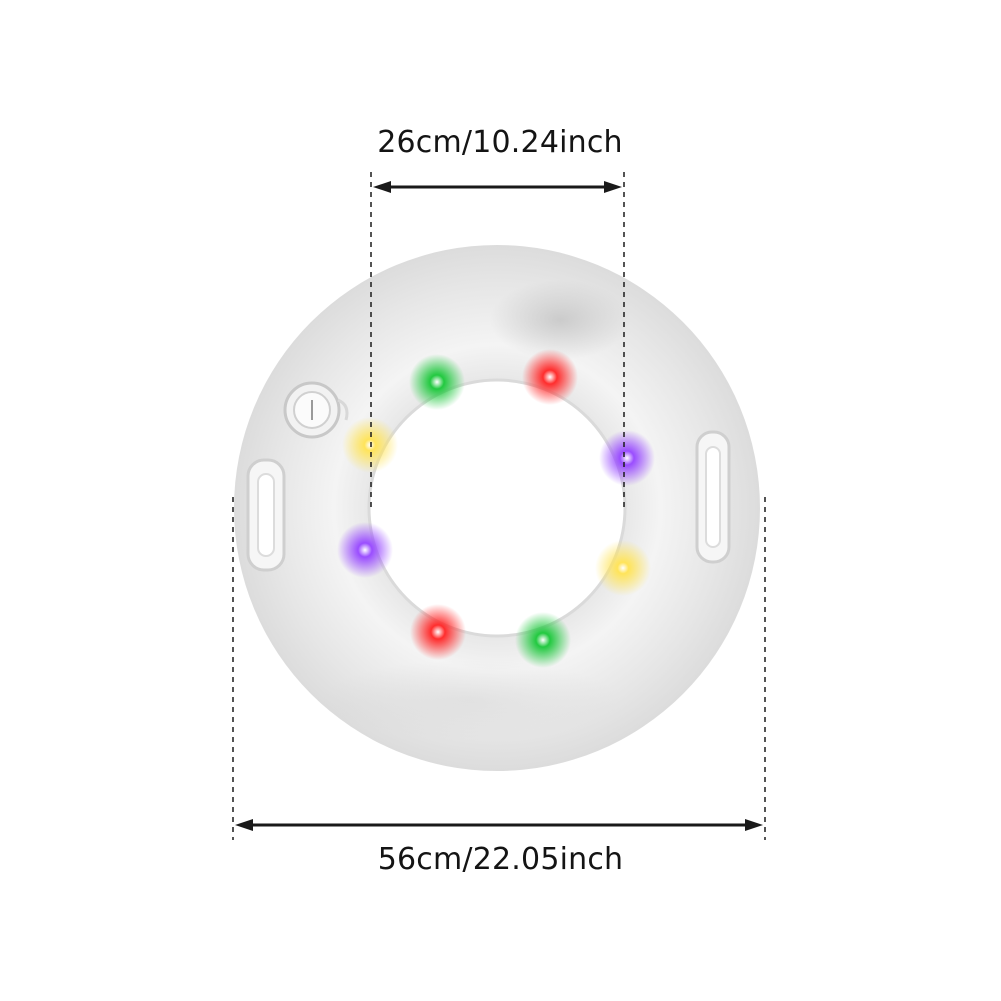 This screenshot has width=1001, height=1001. Describe the element at coordinates (370, 445) in the screenshot. I see `led-yellow-left` at that location.